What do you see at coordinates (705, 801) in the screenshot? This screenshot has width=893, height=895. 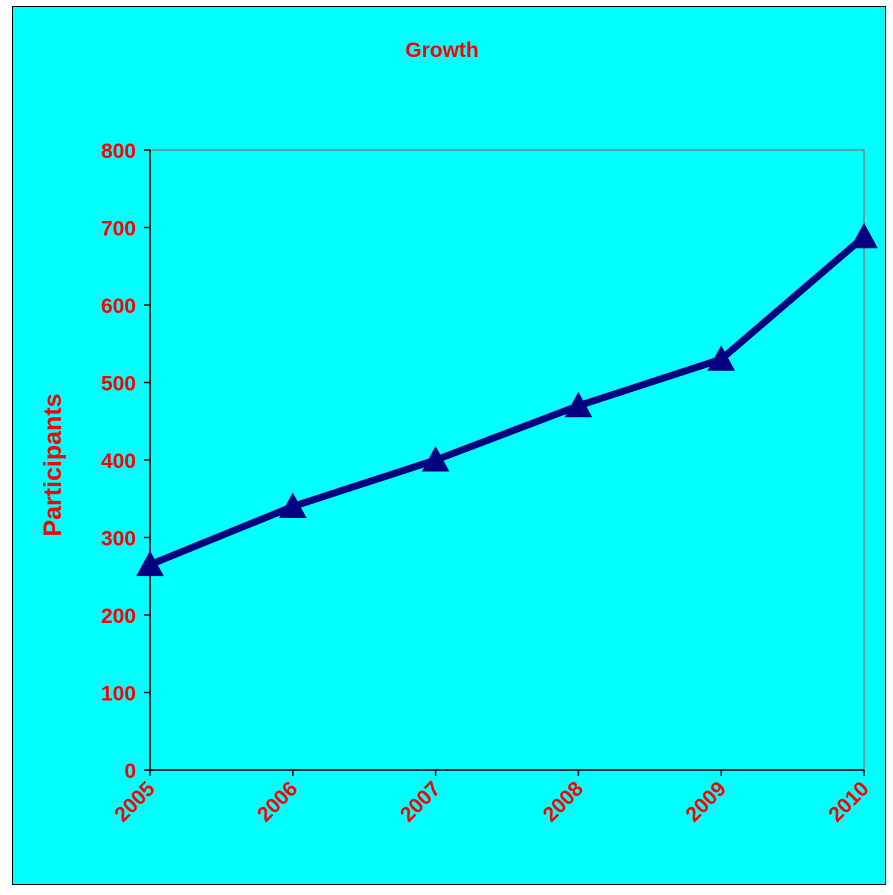 I see `x-tick-label: 2009` at bounding box center [705, 801].